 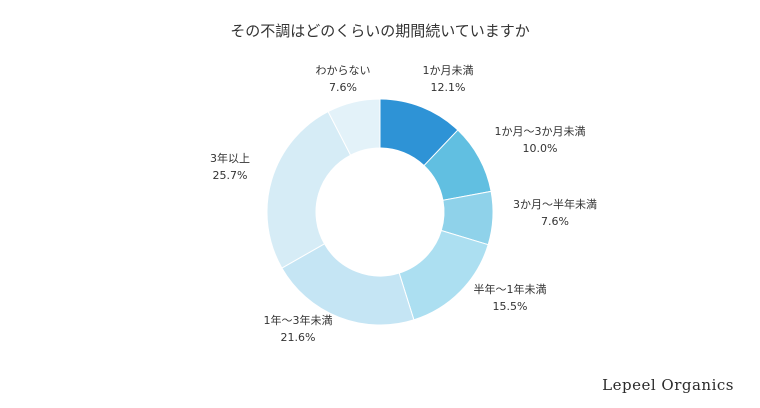 What do you see at coordinates (343, 87) in the screenshot?
I see `slice-value-7: 7.6%` at bounding box center [343, 87].